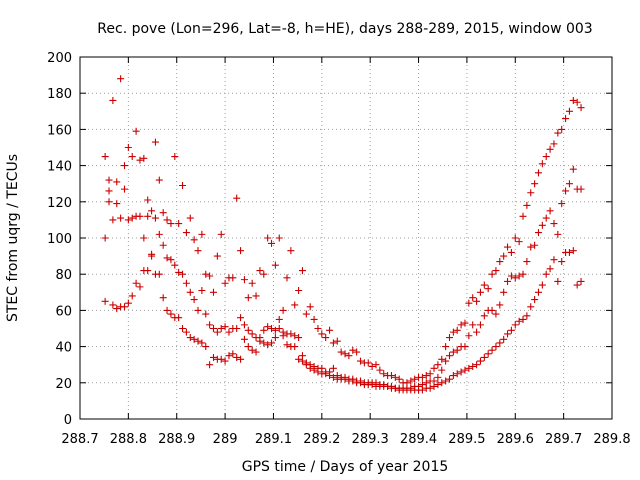 The width and height of the screenshot is (640, 480). What do you see at coordinates (59, 58) in the screenshot?
I see `y-tick-label: 200` at bounding box center [59, 58].